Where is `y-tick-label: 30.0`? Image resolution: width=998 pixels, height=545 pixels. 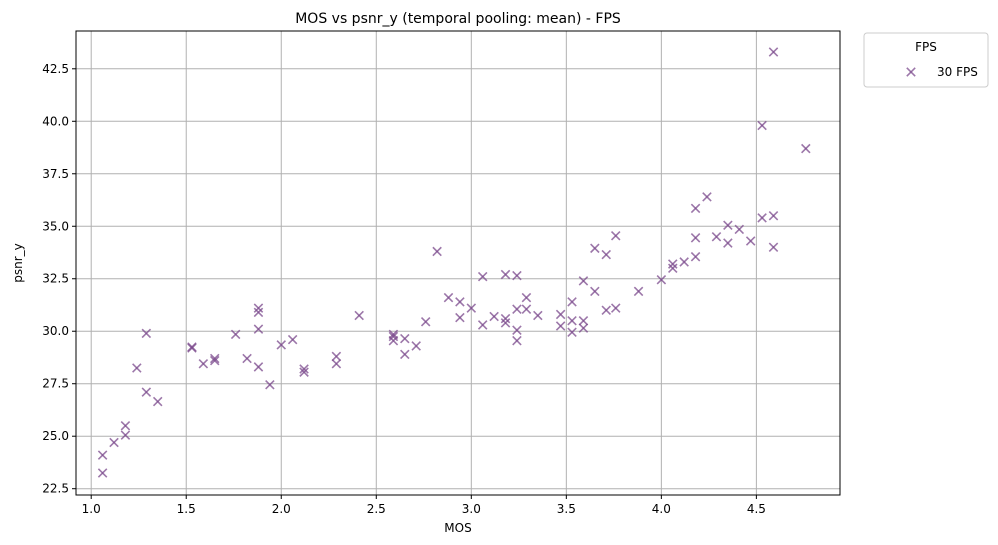
y-tick-label: 30.0 is located at coordinates (55, 331).